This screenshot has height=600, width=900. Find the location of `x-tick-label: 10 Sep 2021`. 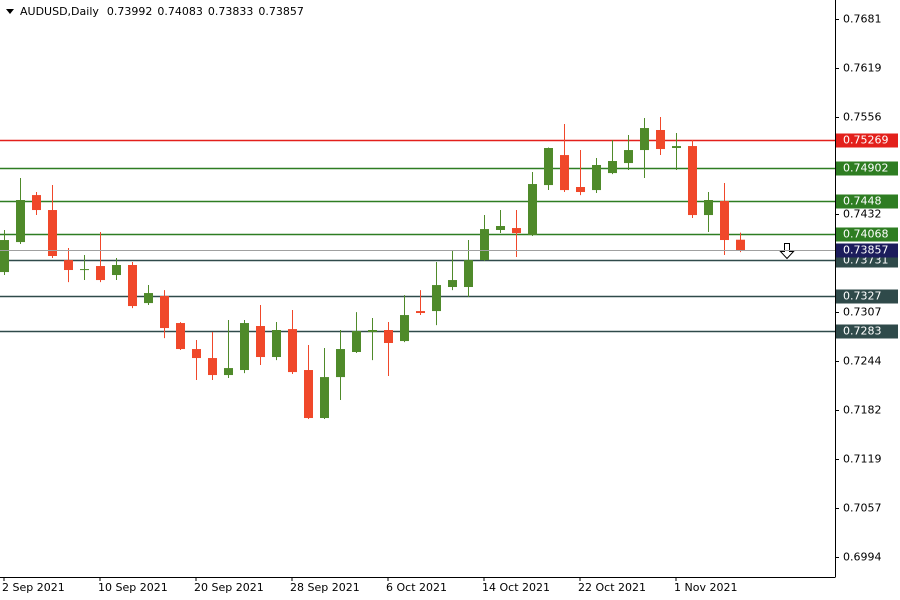

x-tick-label: 10 Sep 2021 is located at coordinates (133, 587).